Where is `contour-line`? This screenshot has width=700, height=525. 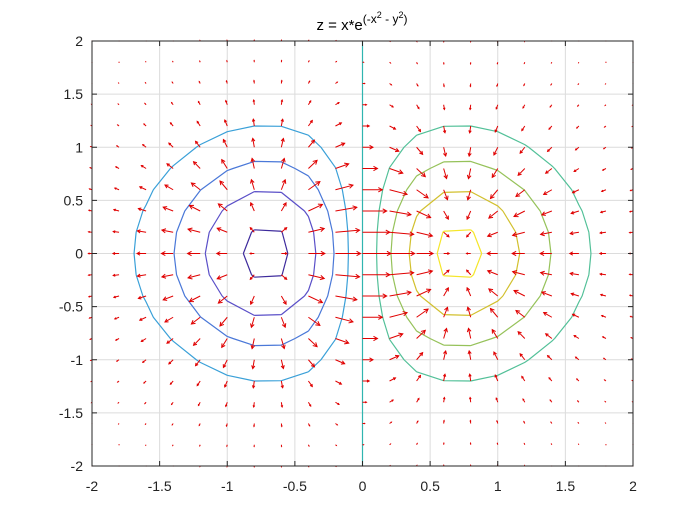 contour-line is located at coordinates (464, 253).